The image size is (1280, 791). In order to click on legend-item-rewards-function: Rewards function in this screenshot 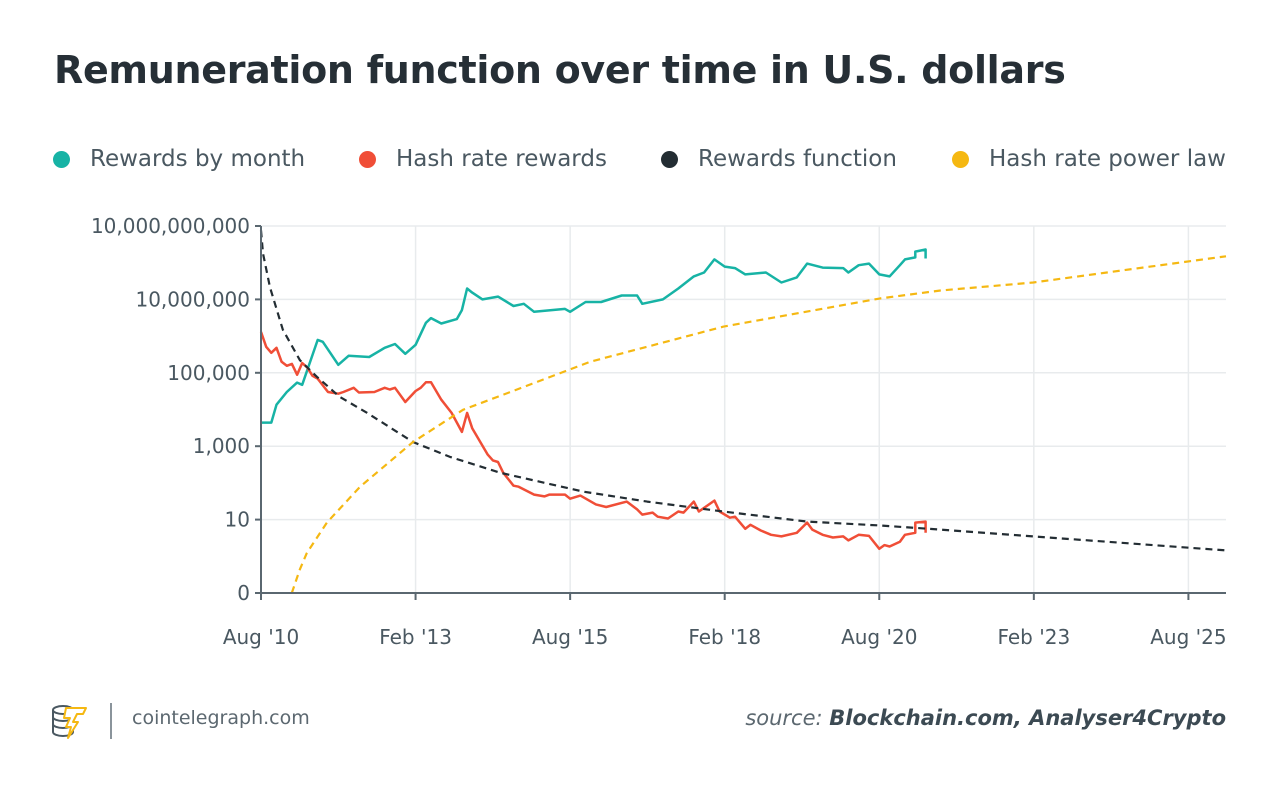, I will do `click(779, 159)`.